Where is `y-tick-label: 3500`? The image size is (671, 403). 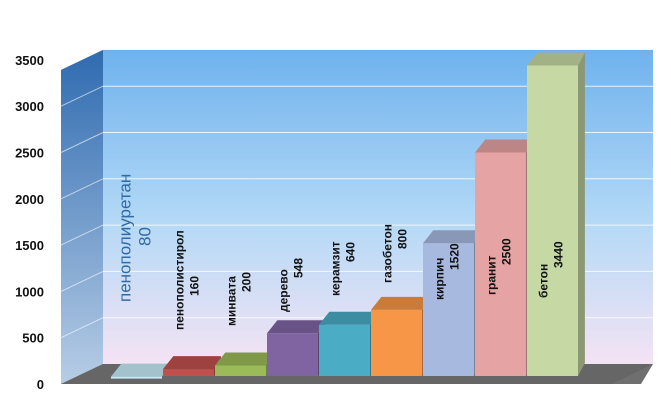 y-tick-label: 3500 is located at coordinates (29, 60).